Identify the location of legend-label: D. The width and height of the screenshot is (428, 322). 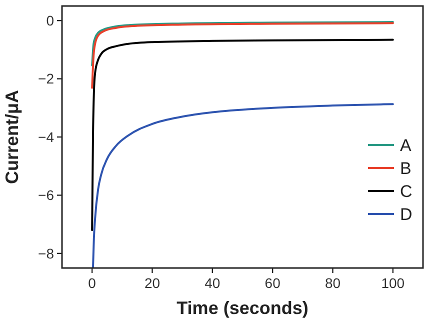
(406, 214).